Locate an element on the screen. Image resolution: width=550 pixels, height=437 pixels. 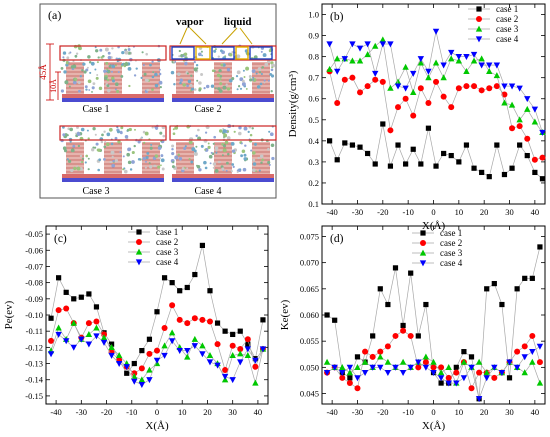
case-2-caption: Case 2 is located at coordinates (208, 109).